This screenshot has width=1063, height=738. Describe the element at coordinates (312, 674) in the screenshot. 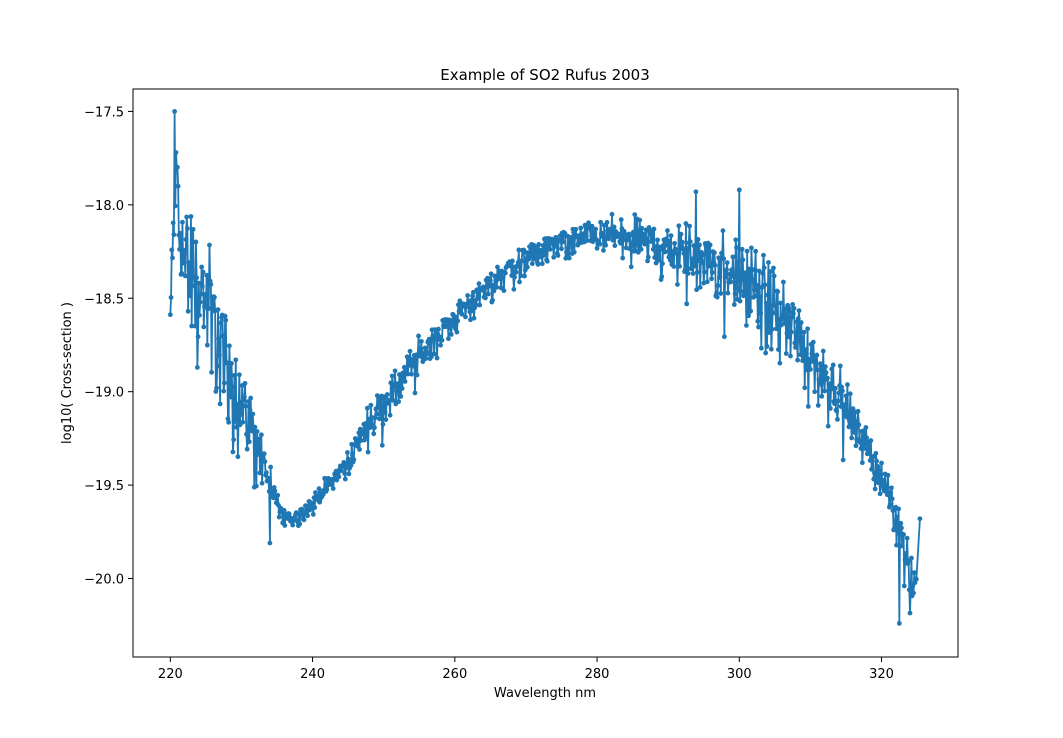

I see `x-tick-label: 240` at that location.